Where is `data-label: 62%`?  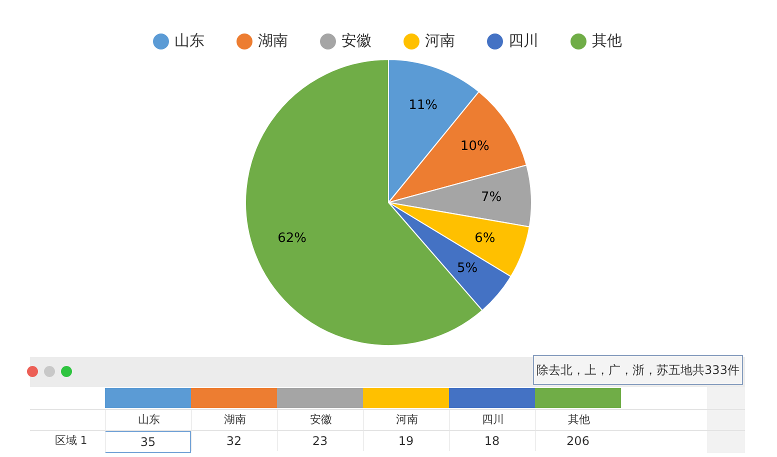
data-label: 62% is located at coordinates (292, 238).